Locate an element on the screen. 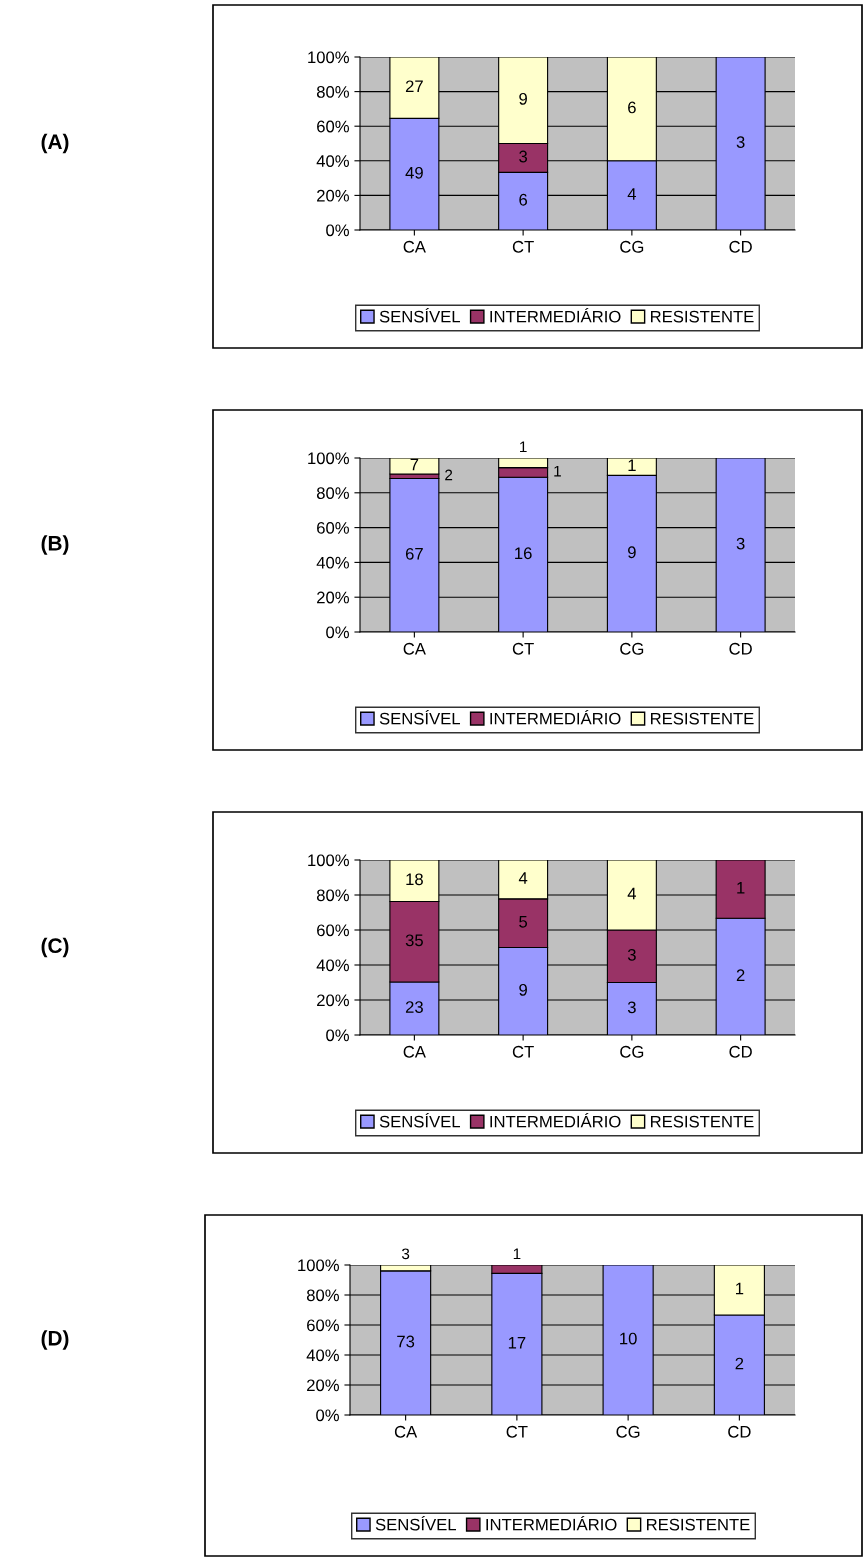 The image size is (863, 1557). text: 3 is located at coordinates (405, 1254).